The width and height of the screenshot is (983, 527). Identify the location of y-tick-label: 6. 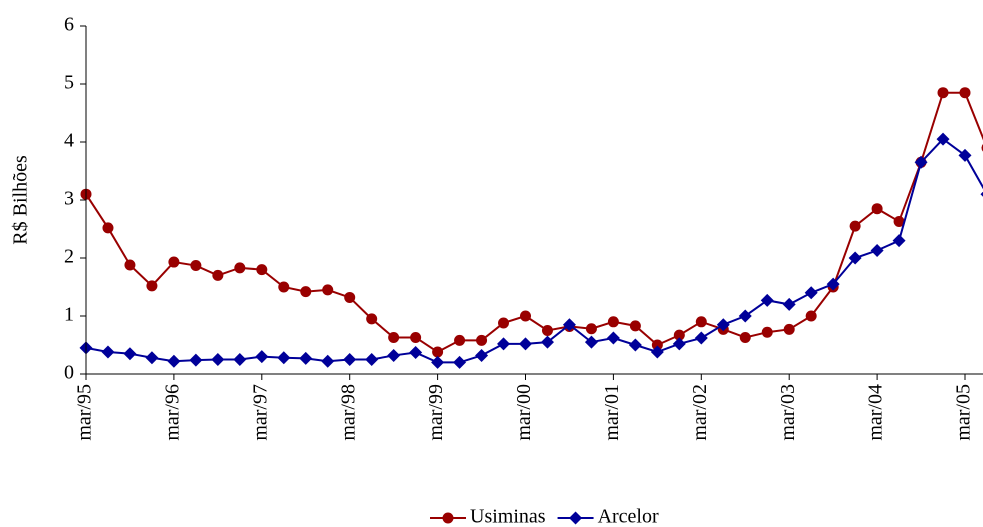
(69, 25).